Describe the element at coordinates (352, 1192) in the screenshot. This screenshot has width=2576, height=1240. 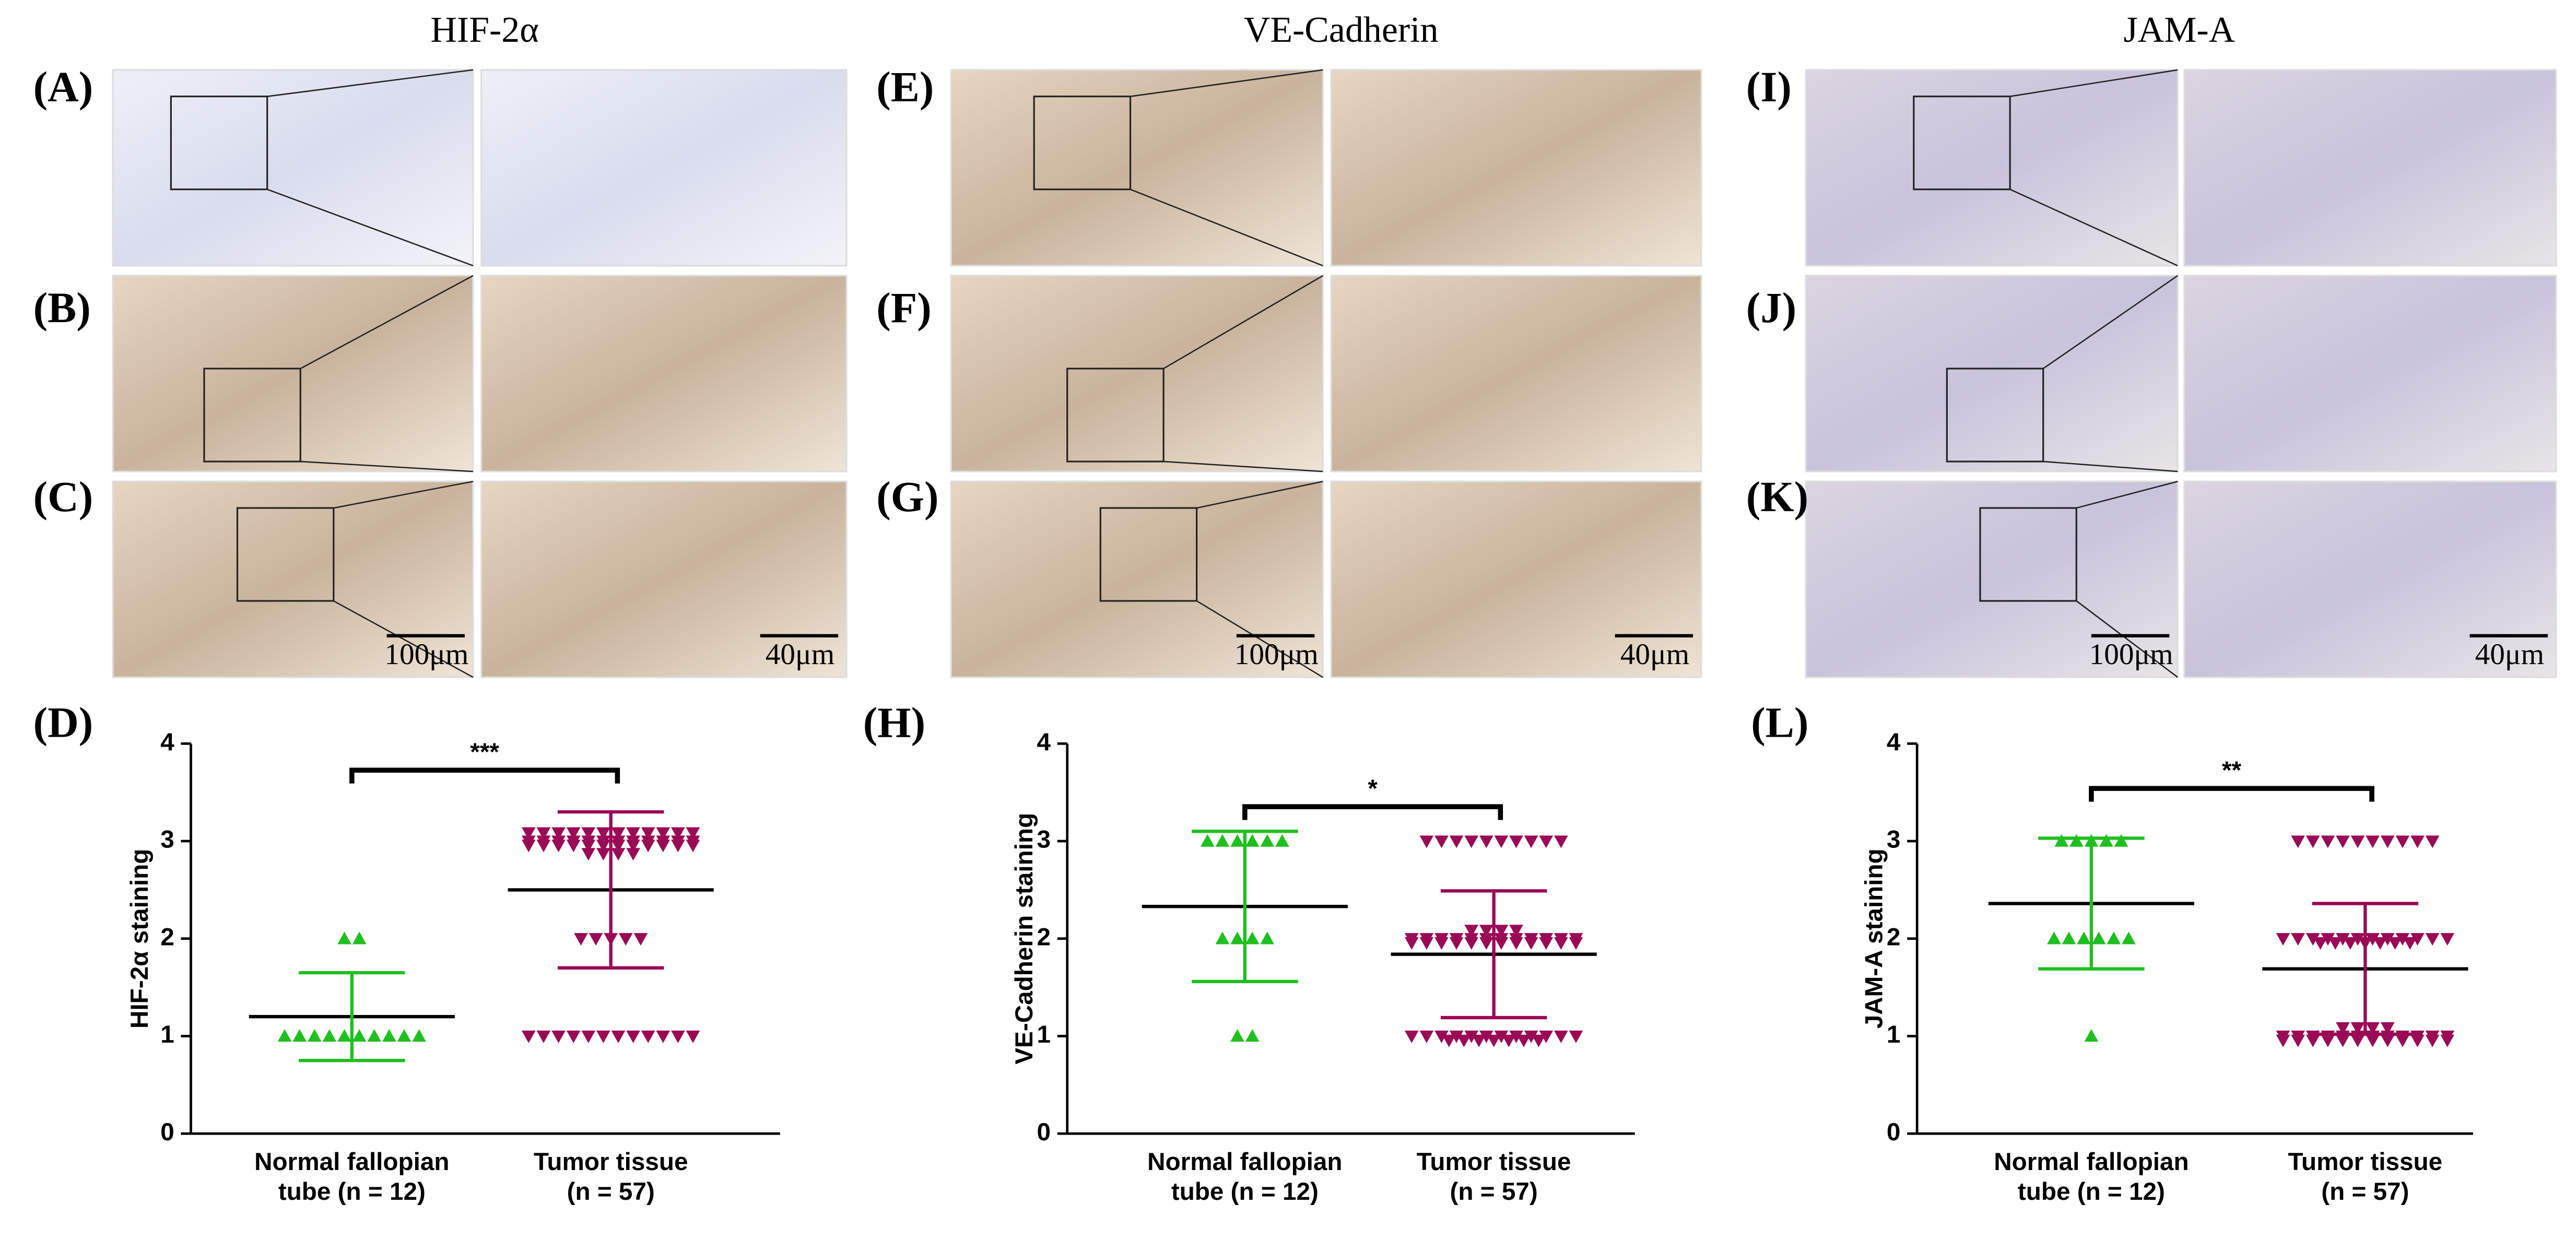
I see `x-tick-label: tube (n = 12)` at that location.